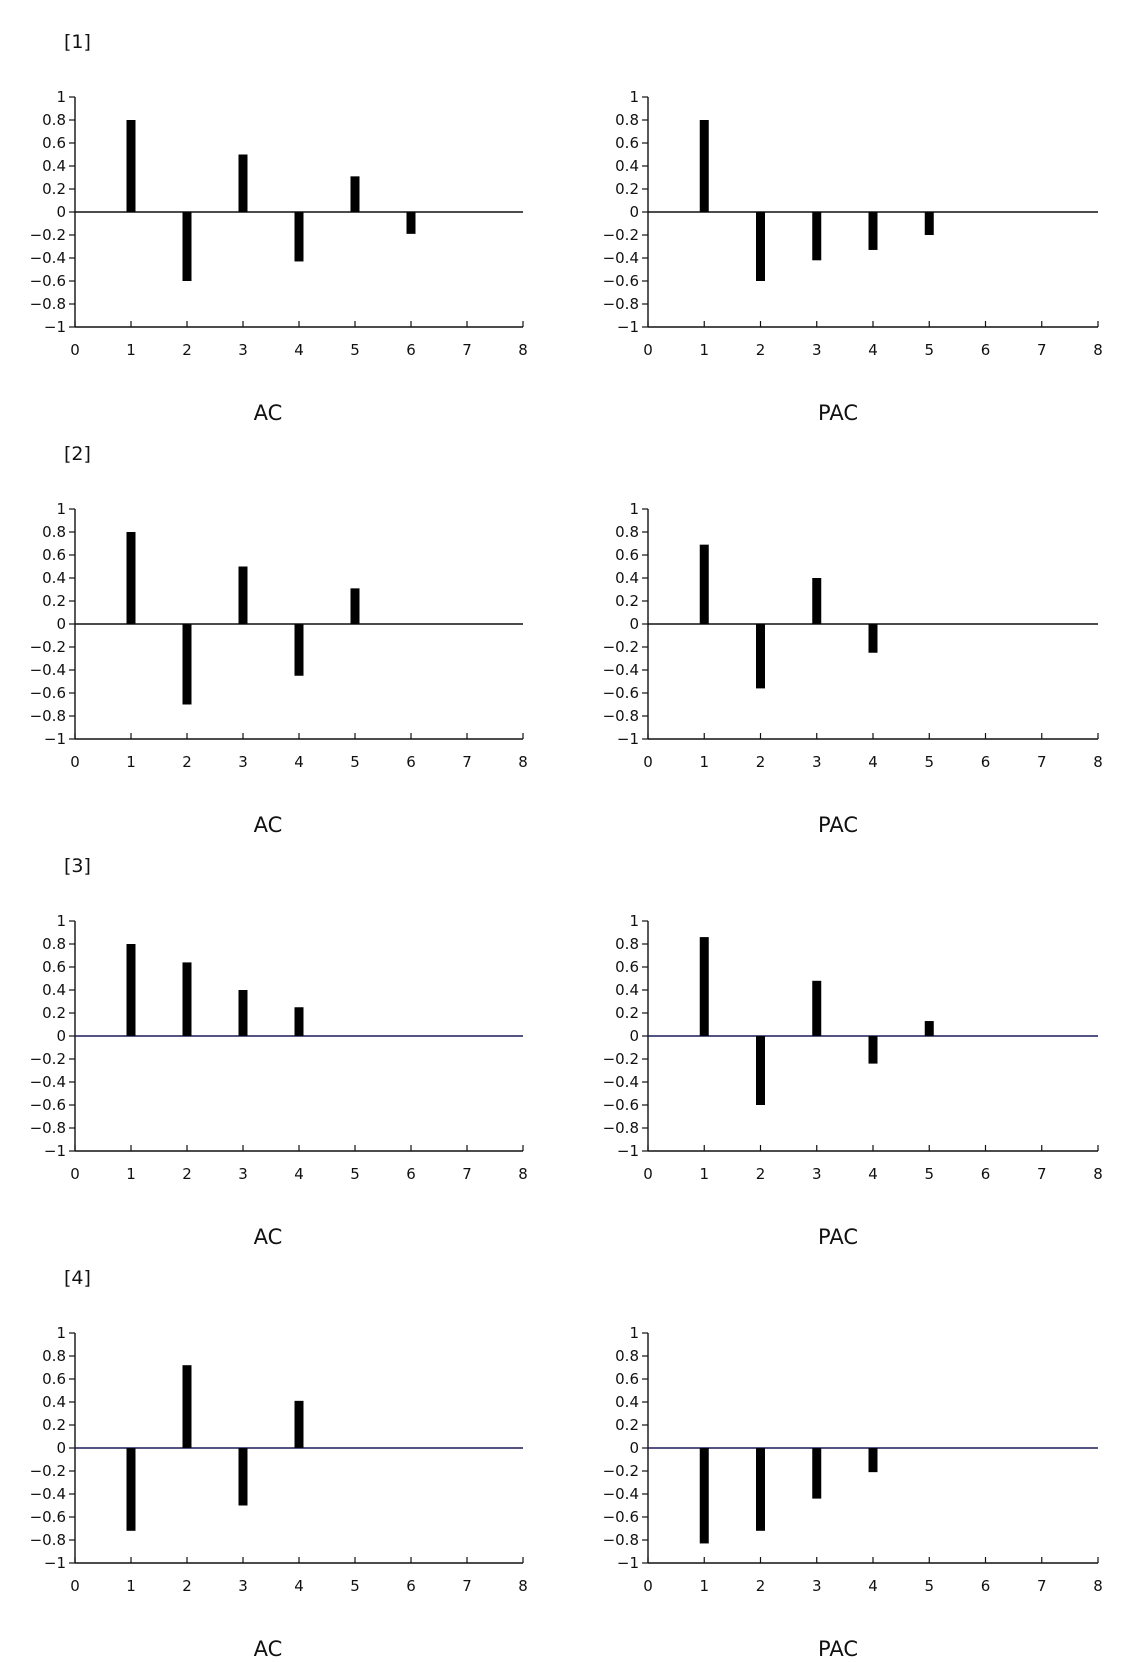 Image resolution: width=1126 pixels, height=1662 pixels. Describe the element at coordinates (77, 42) in the screenshot. I see `panel-label: [1]` at that location.